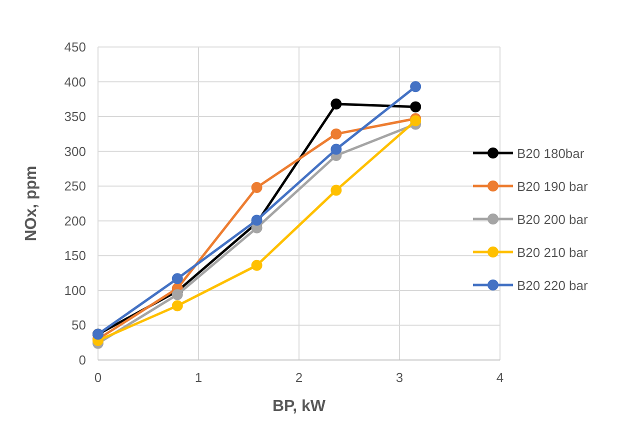  What do you see at coordinates (553, 219) in the screenshot?
I see `legend-label: B20 200 bar` at bounding box center [553, 219].